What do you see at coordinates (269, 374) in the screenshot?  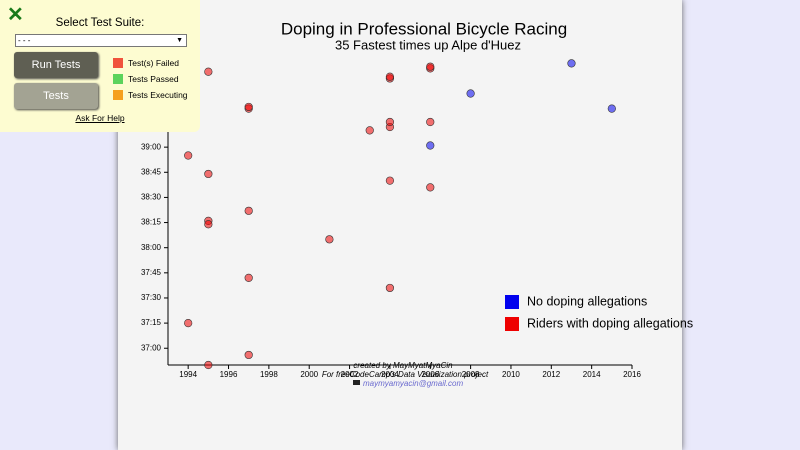 I see `x-tick-label: 1998` at bounding box center [269, 374].